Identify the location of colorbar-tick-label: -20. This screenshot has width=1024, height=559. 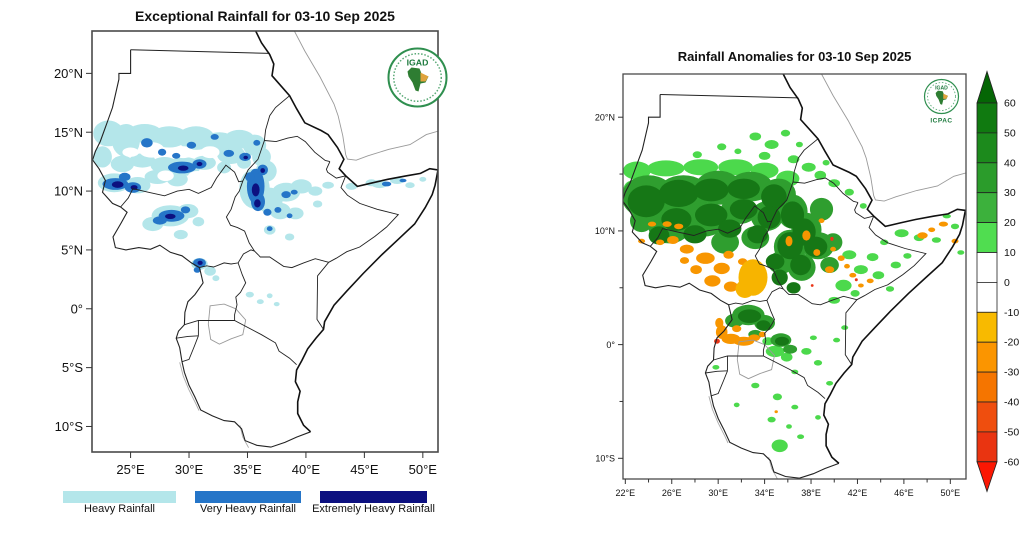
(1011, 343).